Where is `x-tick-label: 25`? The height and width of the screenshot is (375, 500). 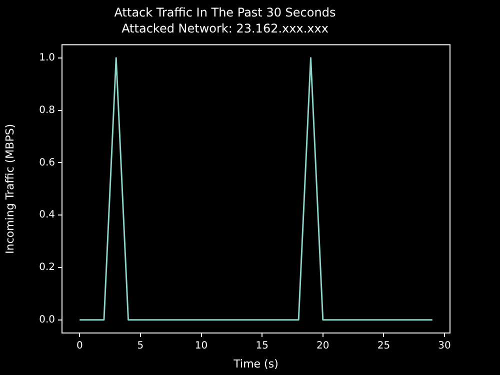
x-tick-label: 25 is located at coordinates (383, 346).